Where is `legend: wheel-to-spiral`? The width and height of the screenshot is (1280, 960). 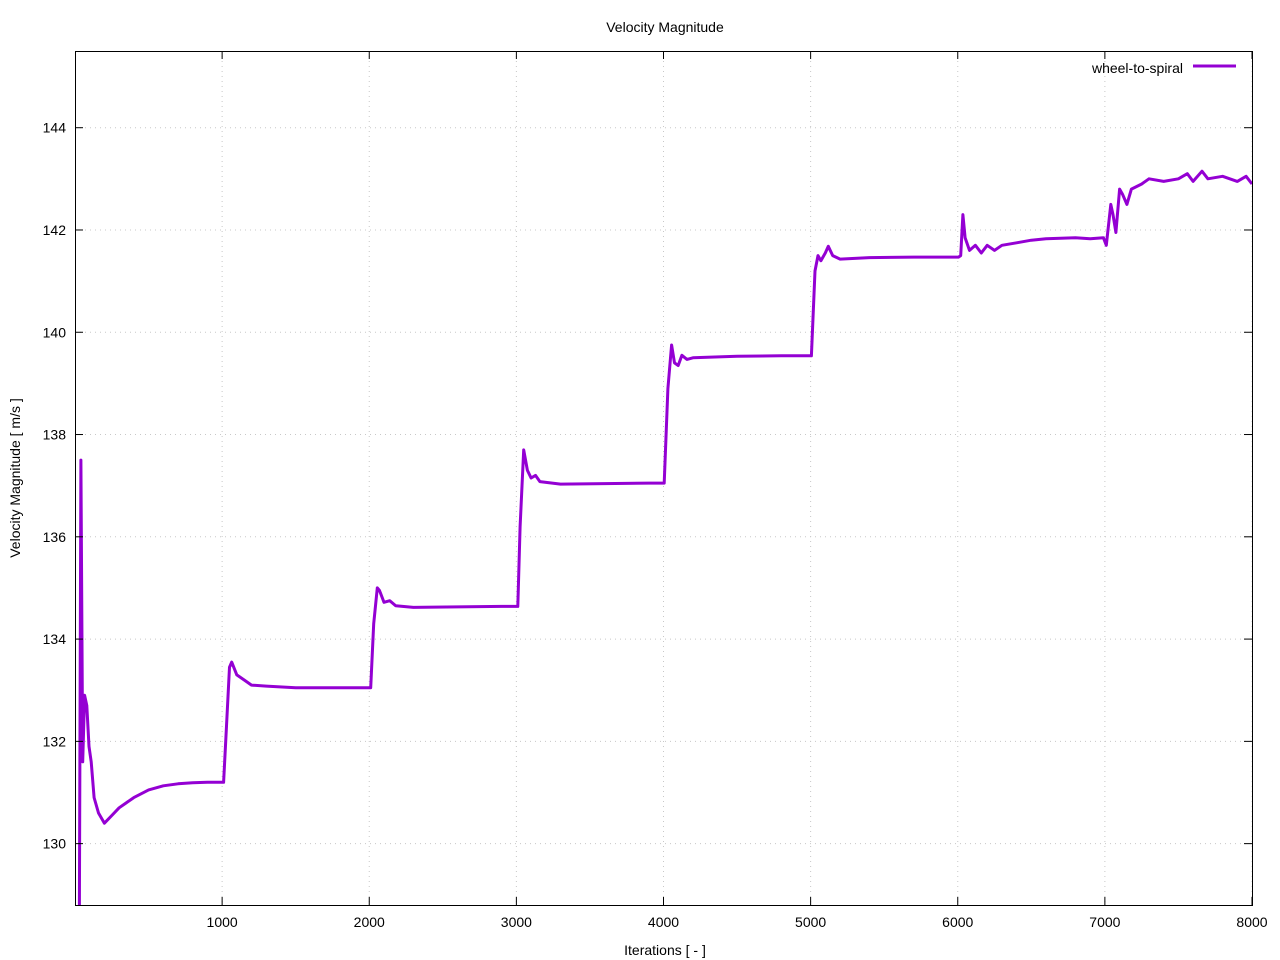
legend: wheel-to-spiral is located at coordinates (1163, 68).